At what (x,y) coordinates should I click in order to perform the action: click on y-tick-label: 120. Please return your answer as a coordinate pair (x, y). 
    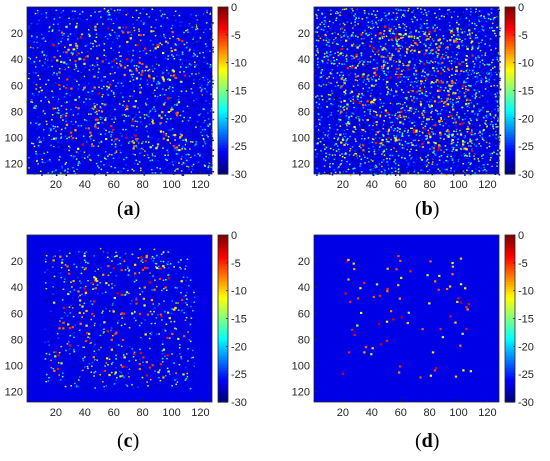
    Looking at the image, I should click on (14, 165).